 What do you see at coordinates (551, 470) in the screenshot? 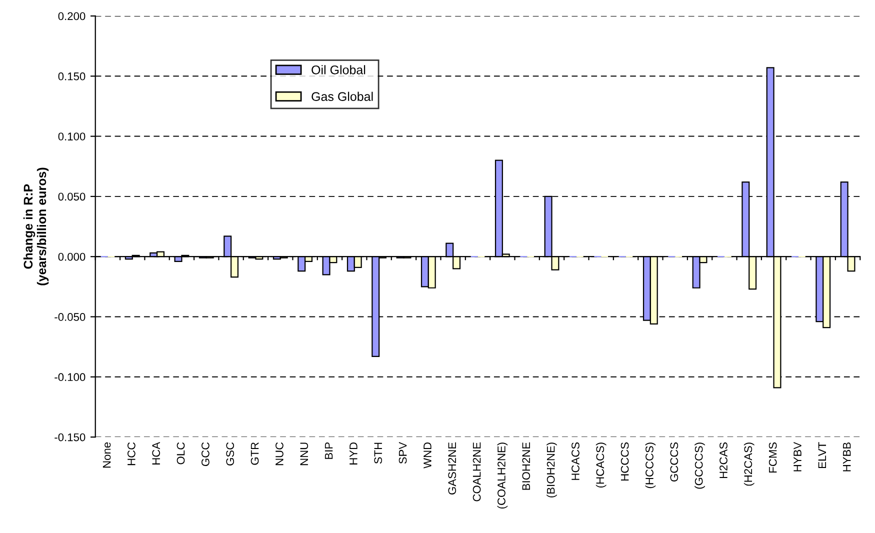
I see `x-tick-label: (BIOH2NE)` at bounding box center [551, 470].